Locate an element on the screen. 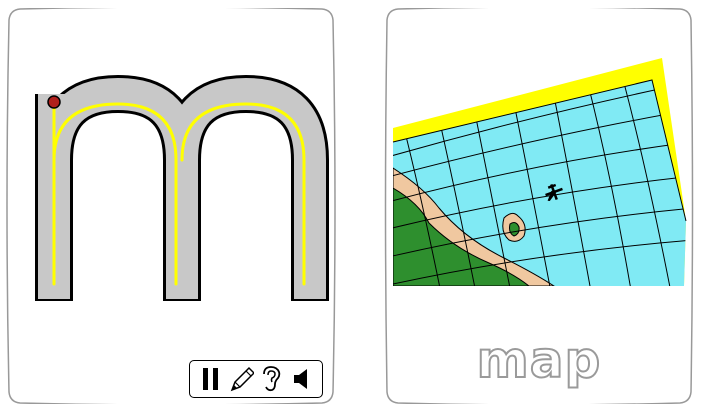  airplane-icon is located at coordinates (554, 192).